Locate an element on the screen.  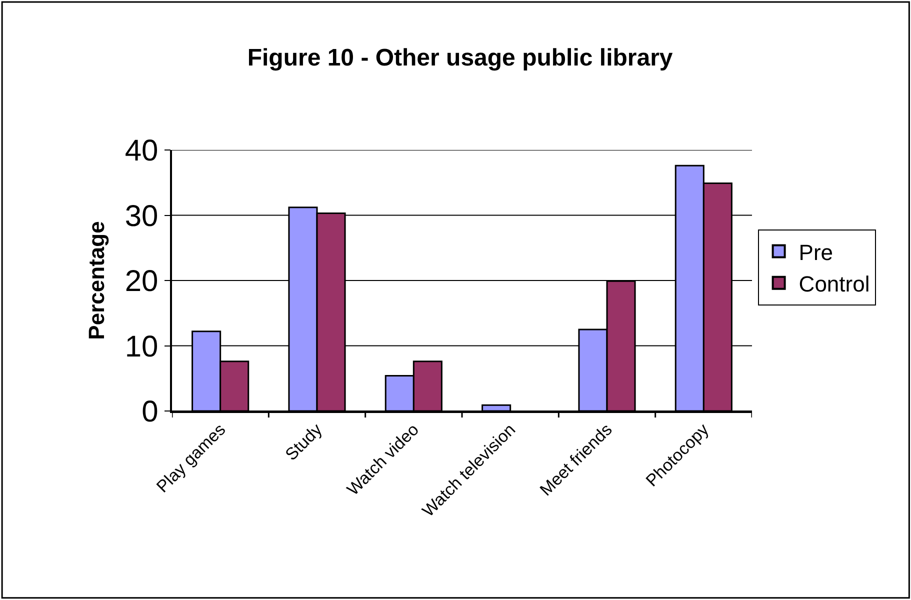
legend-label: Control is located at coordinates (834, 283).